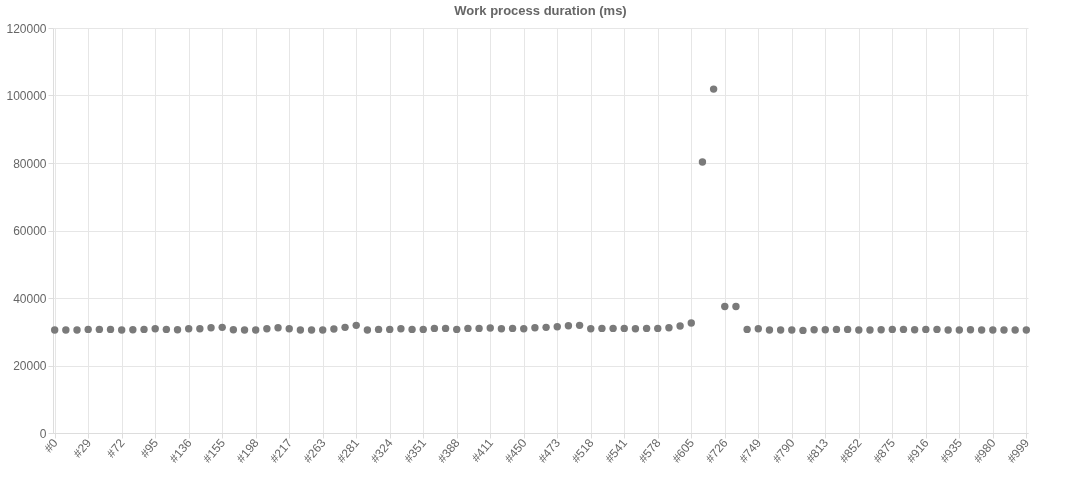 The width and height of the screenshot is (1083, 504). Describe the element at coordinates (30, 231) in the screenshot. I see `y-tick-label: 60000` at that location.